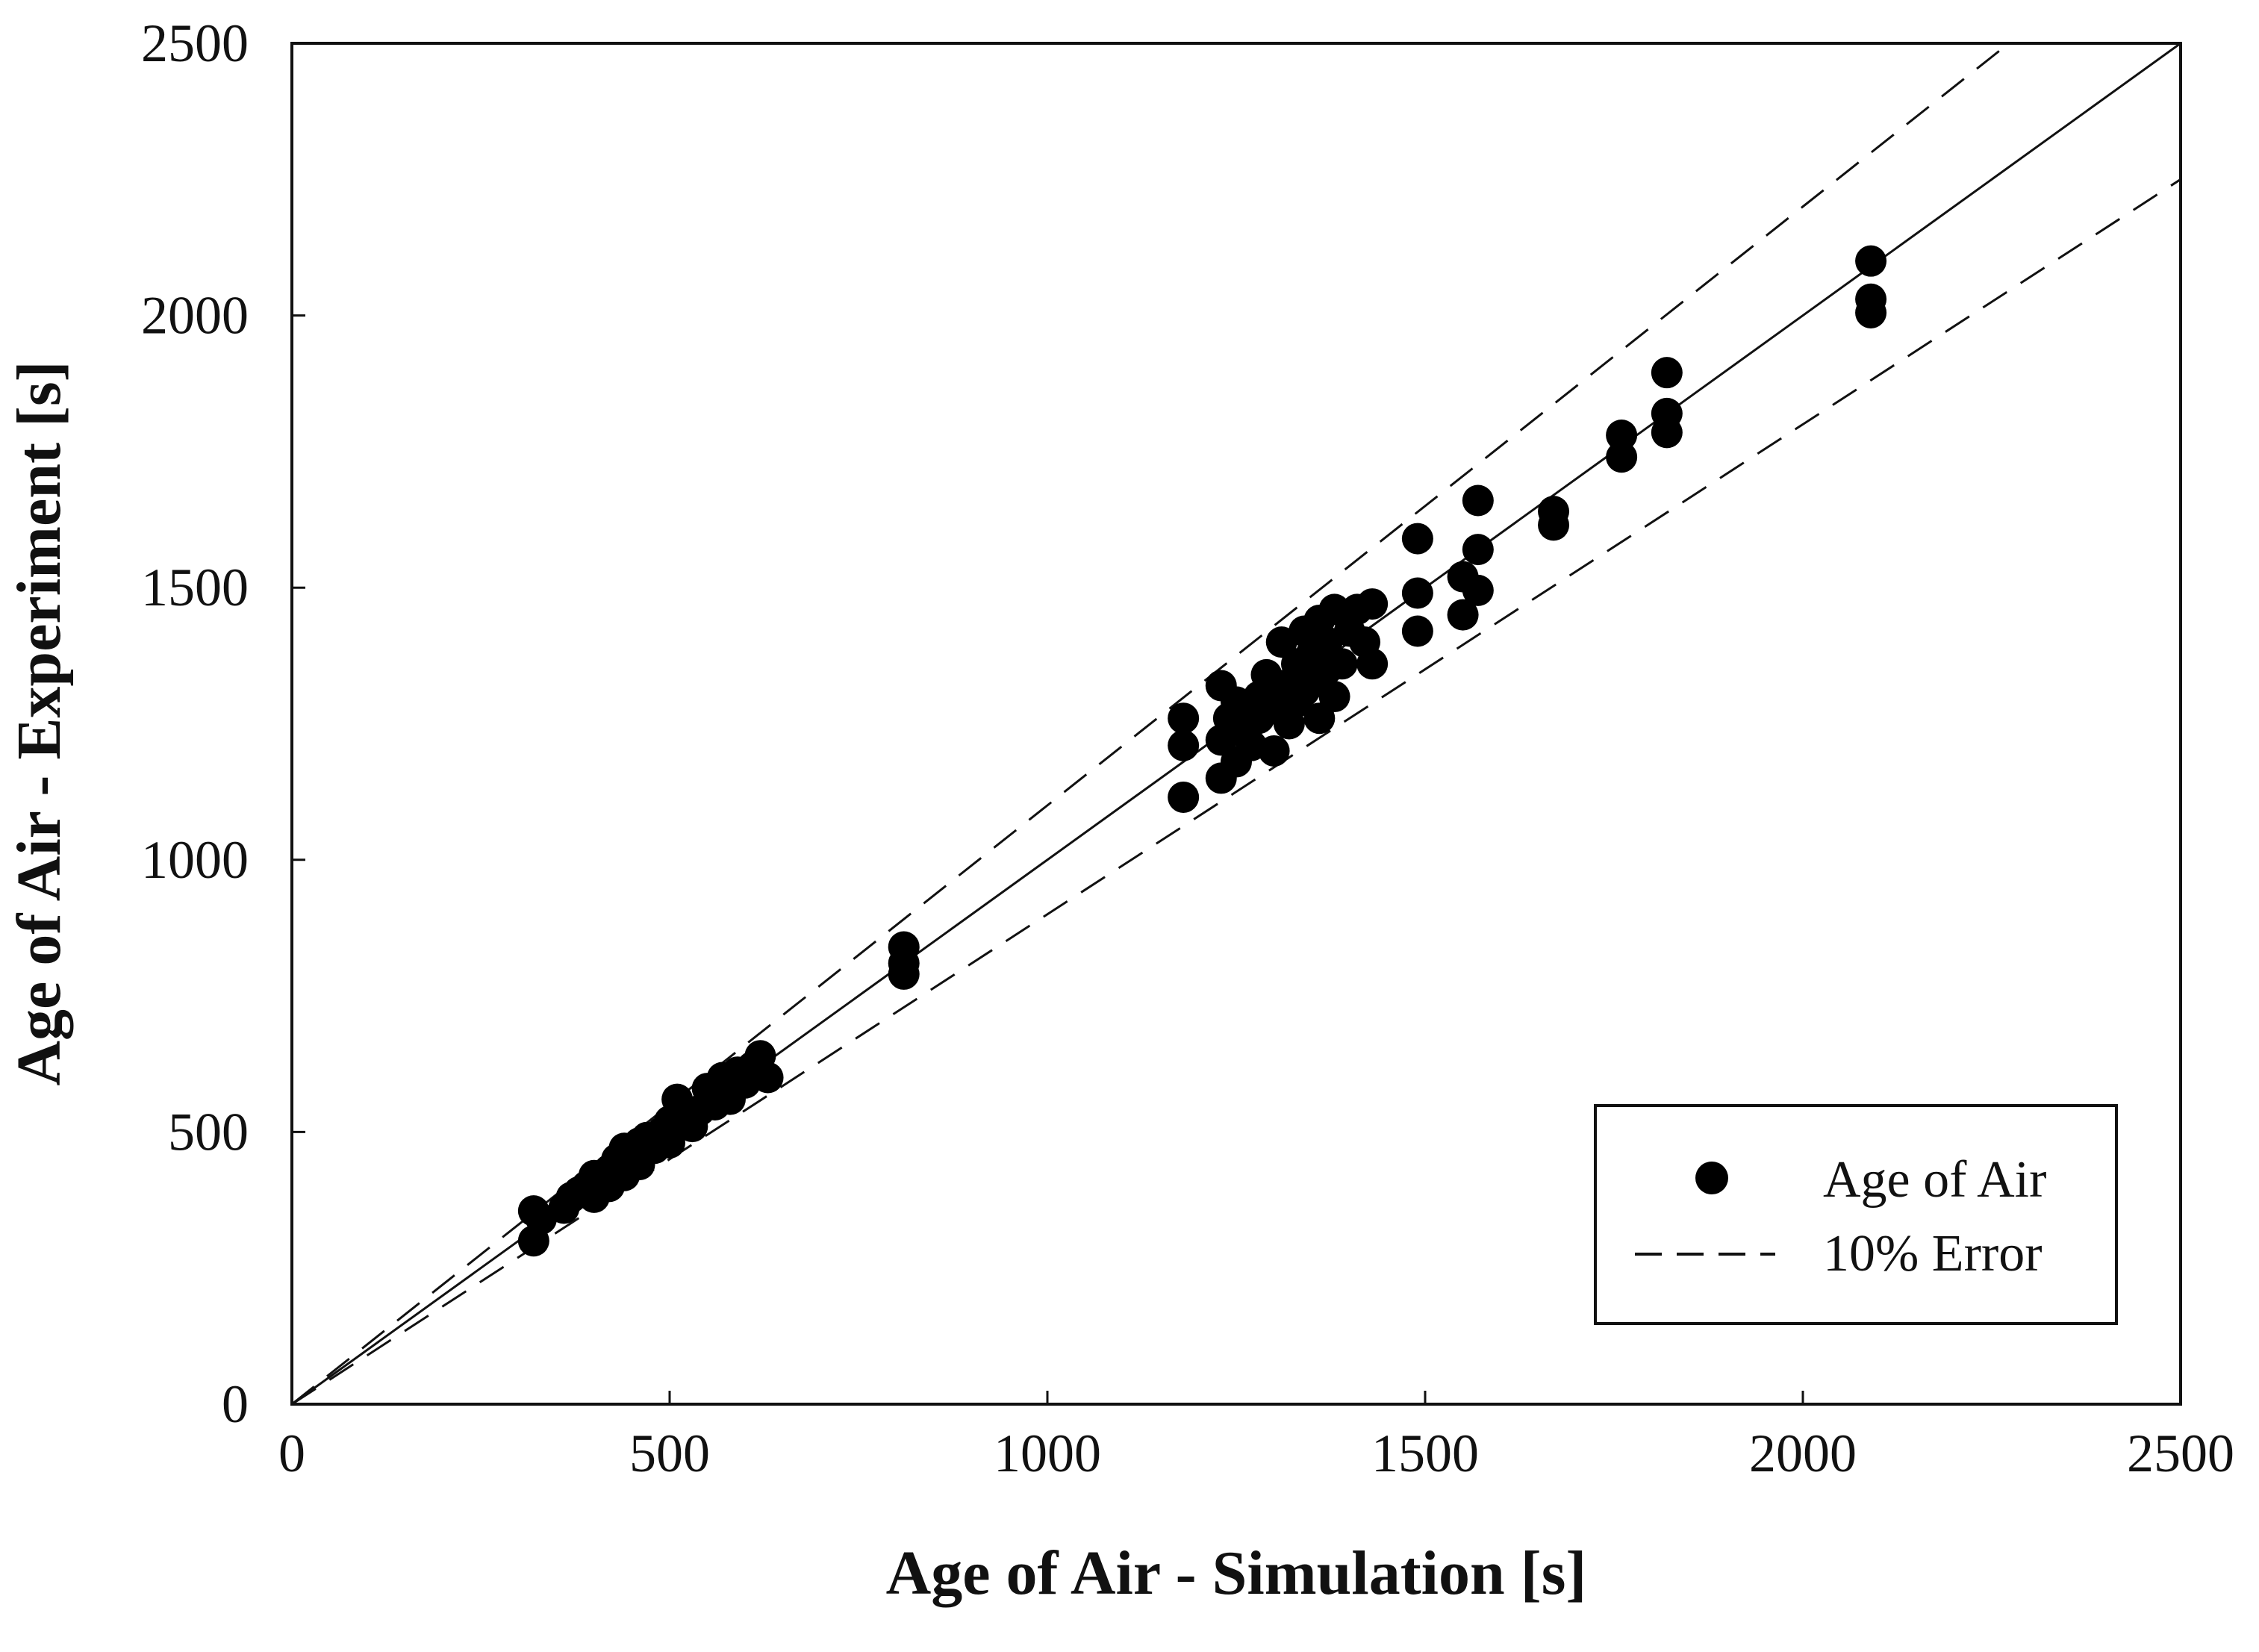 The width and height of the screenshot is (2259, 1652). What do you see at coordinates (195, 316) in the screenshot?
I see `y-tick-label: 2000` at bounding box center [195, 316].